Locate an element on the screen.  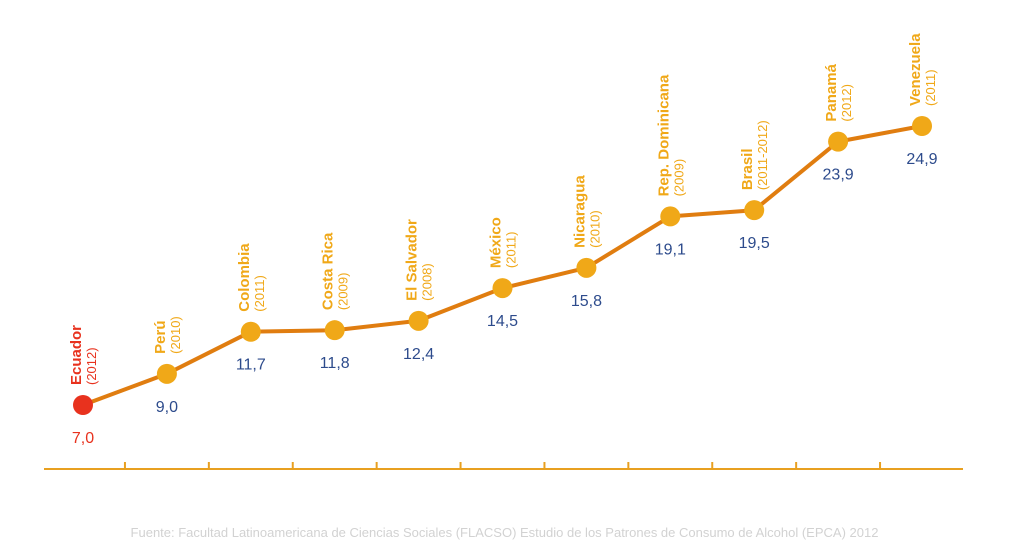
category-label: Rep. Dominicana (2009) is located at coordinates (670, 135).